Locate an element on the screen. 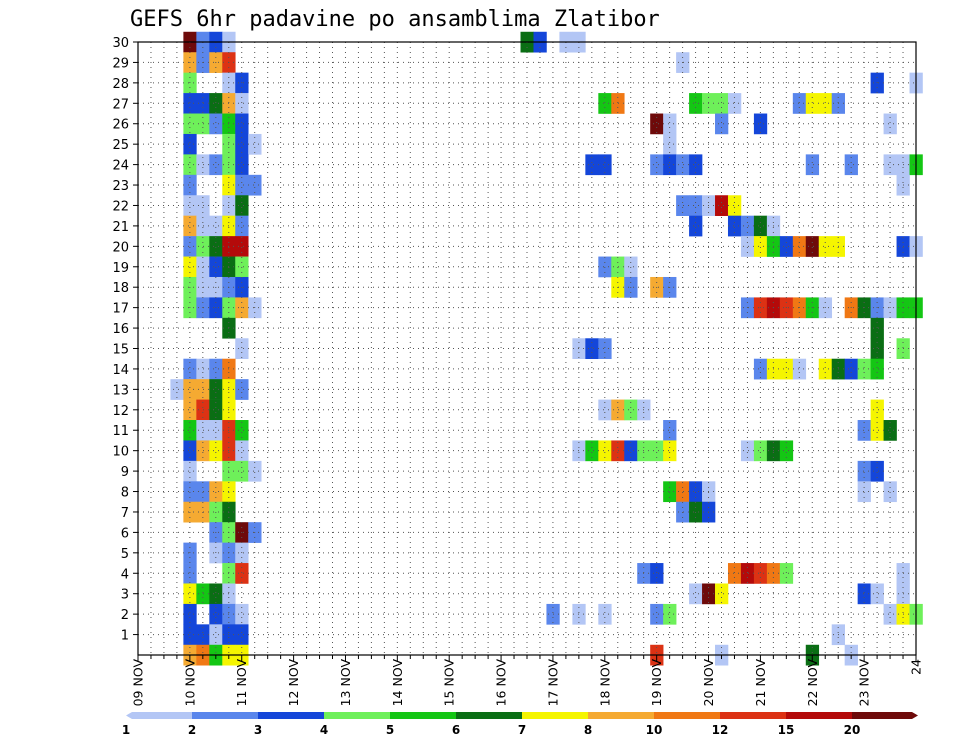  colorbar-label: 20 is located at coordinates (852, 730).